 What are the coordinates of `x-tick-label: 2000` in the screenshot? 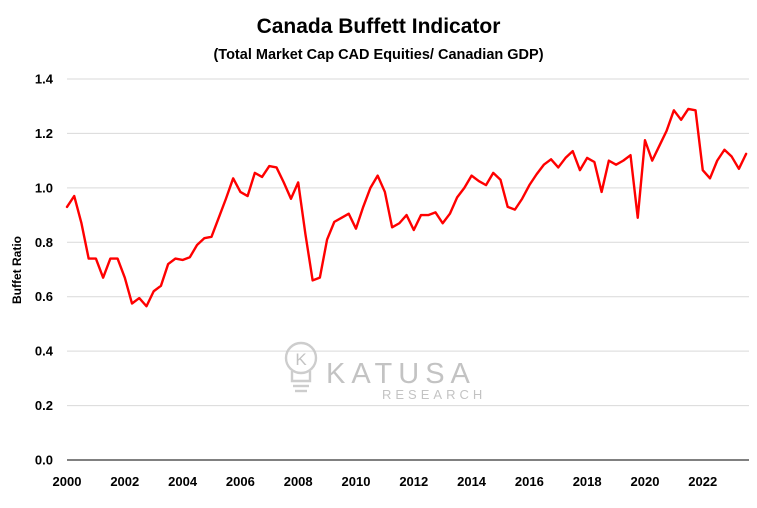 It's located at (67, 481).